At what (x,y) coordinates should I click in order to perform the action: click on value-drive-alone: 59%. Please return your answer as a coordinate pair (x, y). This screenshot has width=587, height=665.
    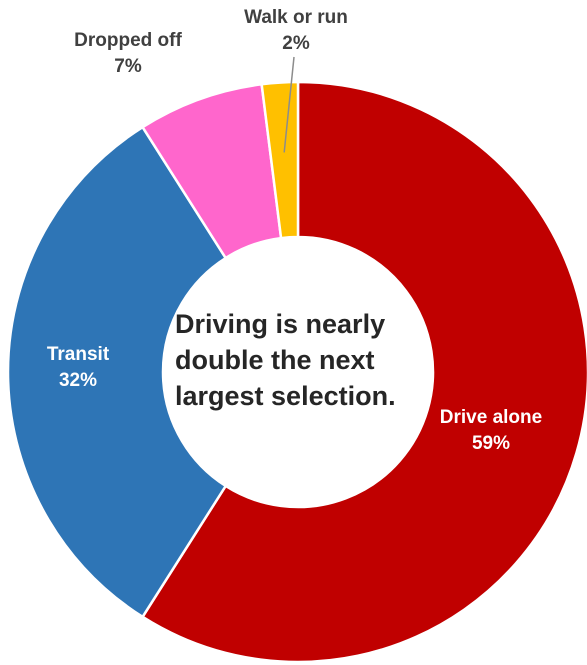
    Looking at the image, I should click on (491, 443).